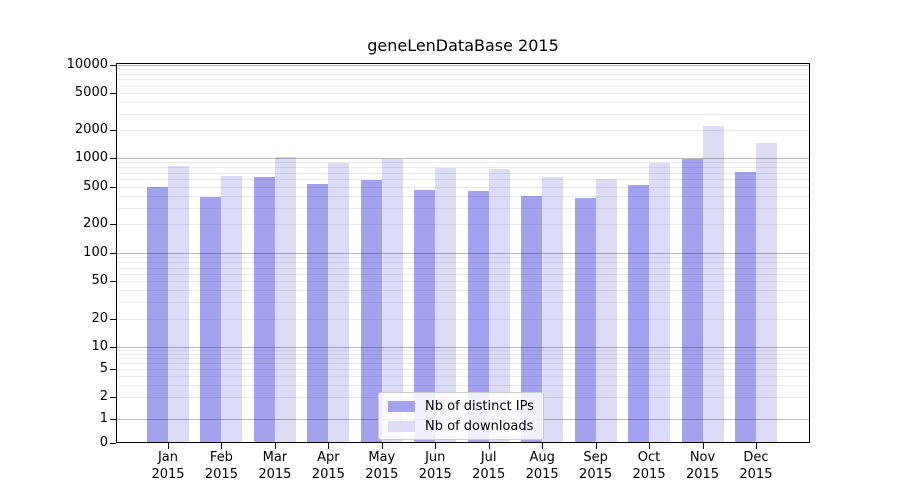  What do you see at coordinates (99, 281) in the screenshot?
I see `y-tick-label: 50` at bounding box center [99, 281].